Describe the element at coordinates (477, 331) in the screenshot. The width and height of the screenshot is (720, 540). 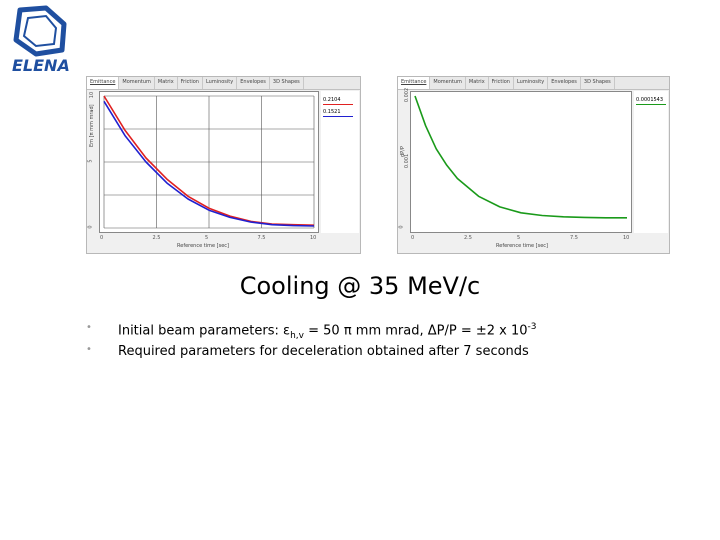
I see `momentum-spread: ΔP/P = ±2 x 10` at that location.